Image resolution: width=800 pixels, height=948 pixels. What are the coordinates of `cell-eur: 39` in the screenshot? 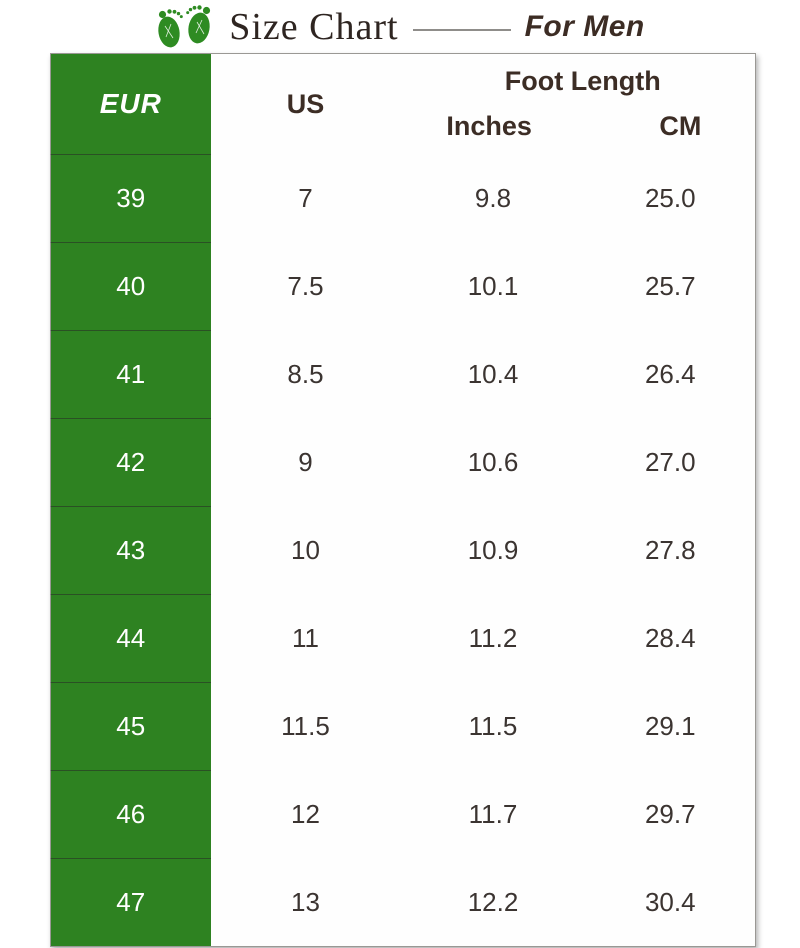 It's located at (130, 198).